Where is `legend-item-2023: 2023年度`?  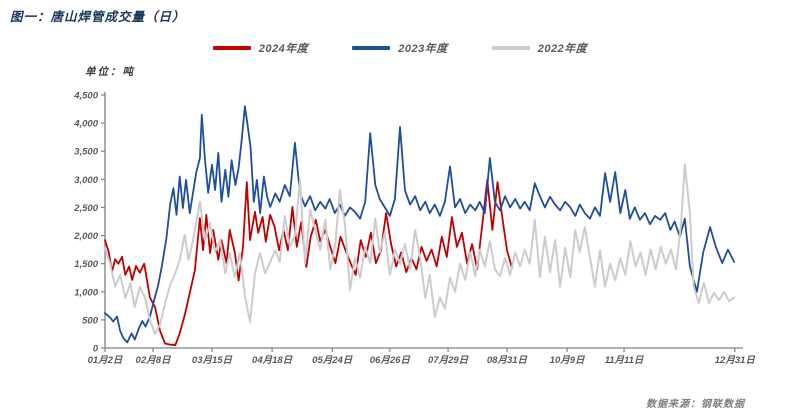 legend-item-2023: 2023年度 is located at coordinates (399, 48).